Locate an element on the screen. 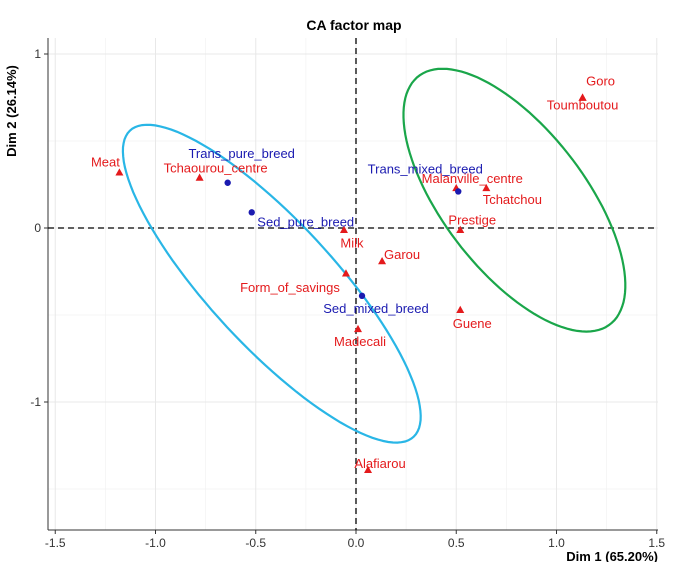  y-tick-label: 0 is located at coordinates (37, 228).